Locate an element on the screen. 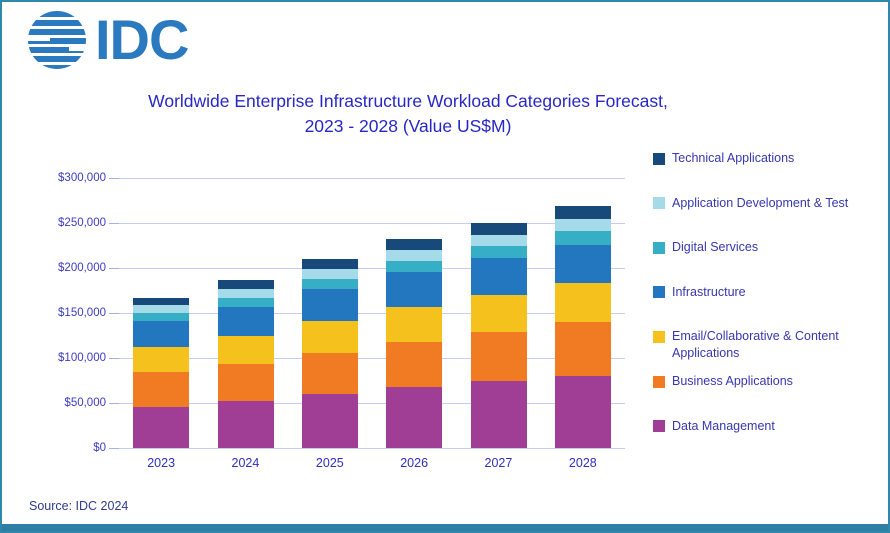 This screenshot has width=890, height=533. bar-segment-2028-business-applications is located at coordinates (582, 349).